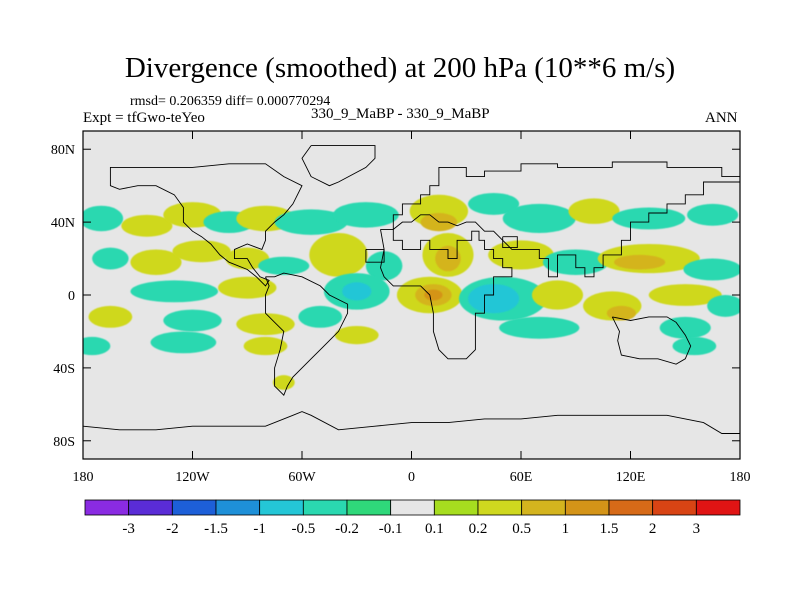 Image resolution: width=800 pixels, height=600 pixels. Describe the element at coordinates (144, 118) in the screenshot. I see `experiment-label: Expt = tfGwo-teYeo` at that location.